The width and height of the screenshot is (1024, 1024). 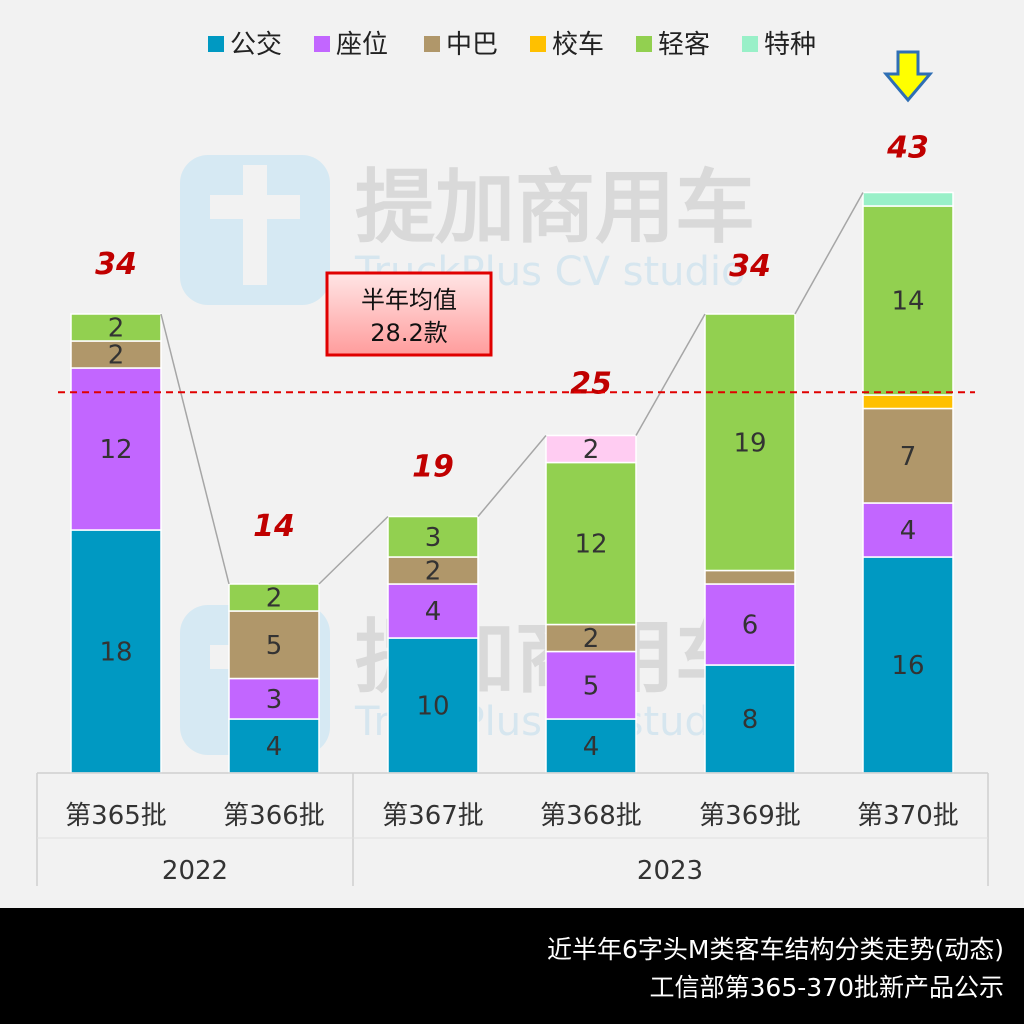 I want to click on highlight-arrow-icon, so click(x=908, y=76).